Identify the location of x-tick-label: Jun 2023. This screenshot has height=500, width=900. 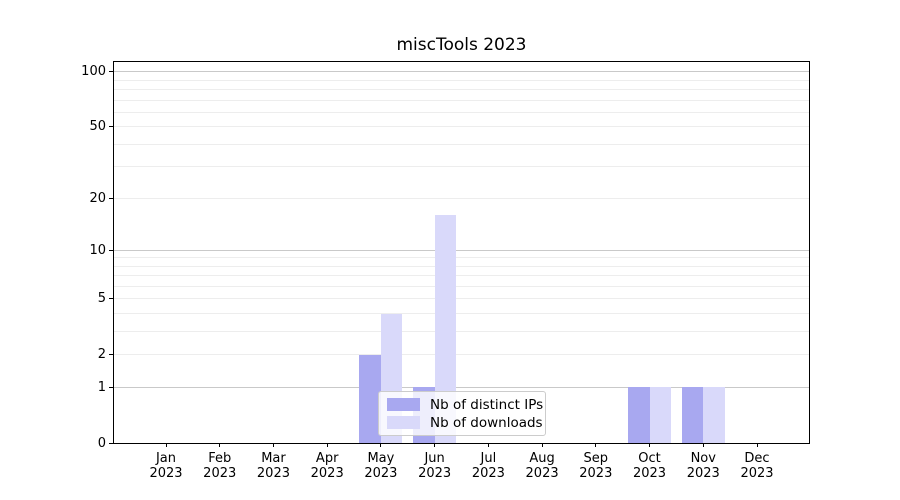
(435, 466).